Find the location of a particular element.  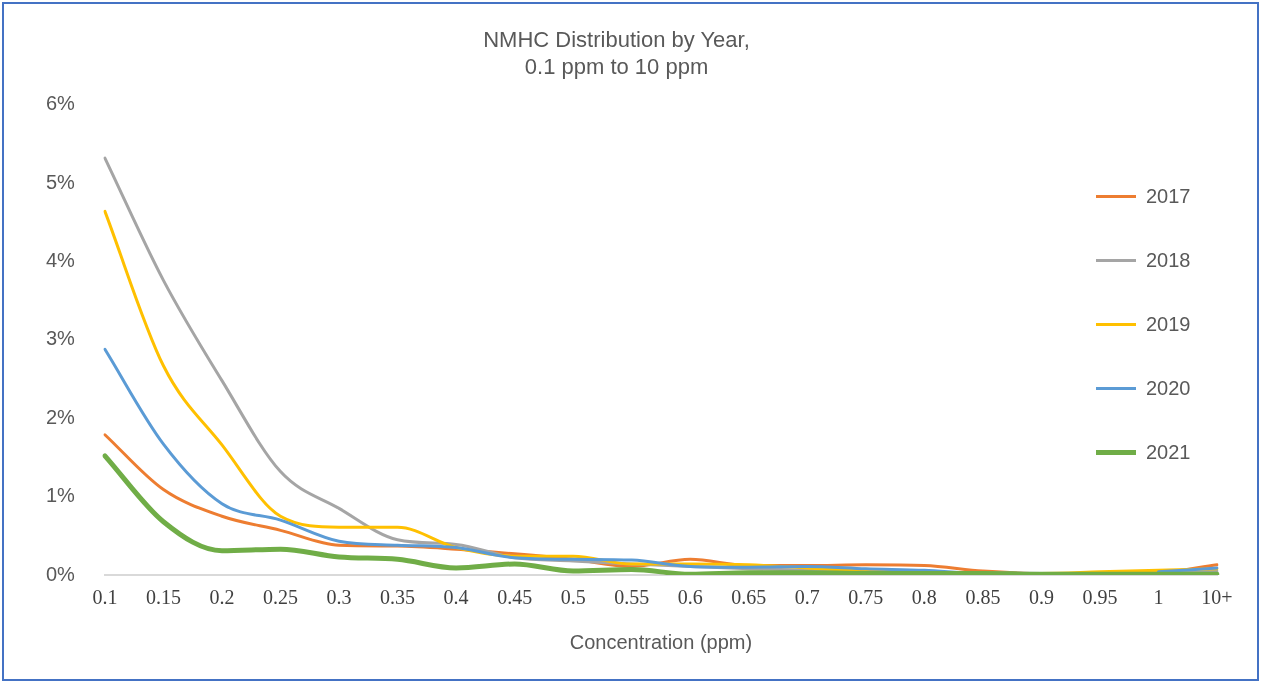

y-tick-label: 0% is located at coordinates (61, 573).